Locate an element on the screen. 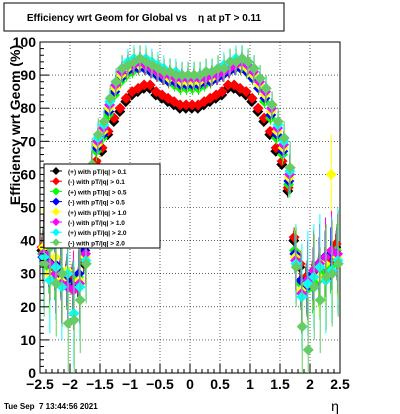 The height and width of the screenshot is (414, 400). legend-entry: (-) with pT/|q| > 2.0 is located at coordinates (87, 242).